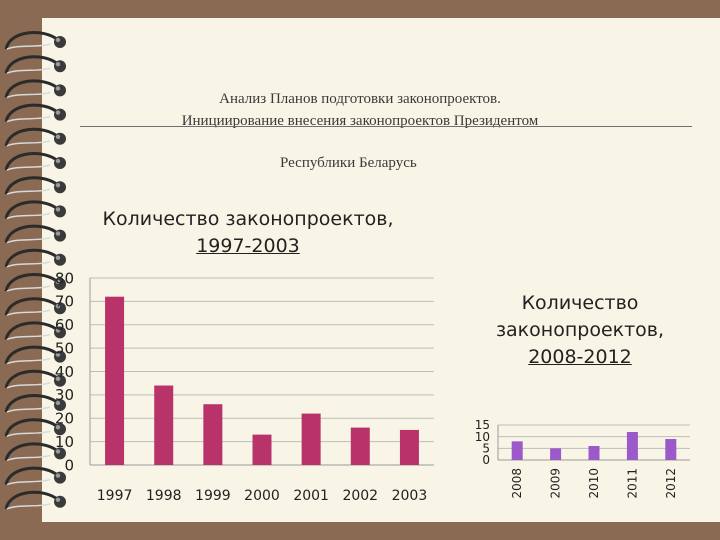 The height and width of the screenshot is (540, 720). What do you see at coordinates (64, 348) in the screenshot?
I see `y-tick-label: 50` at bounding box center [64, 348].